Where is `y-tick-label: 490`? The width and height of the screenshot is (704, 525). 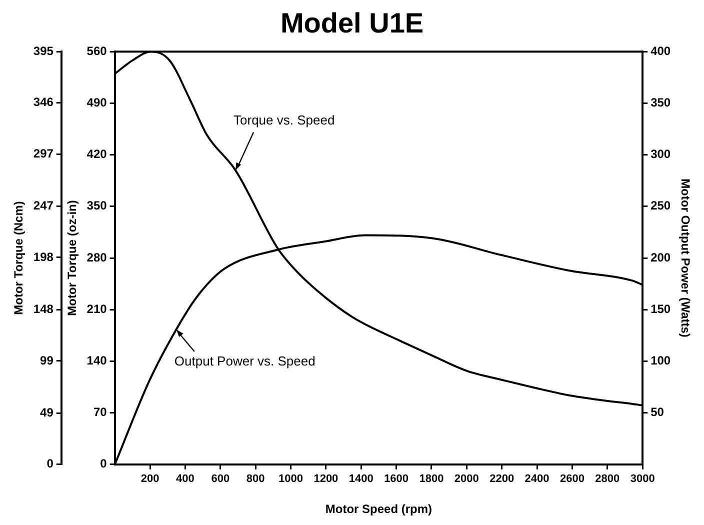 y-tick-label: 490 is located at coordinates (97, 103).